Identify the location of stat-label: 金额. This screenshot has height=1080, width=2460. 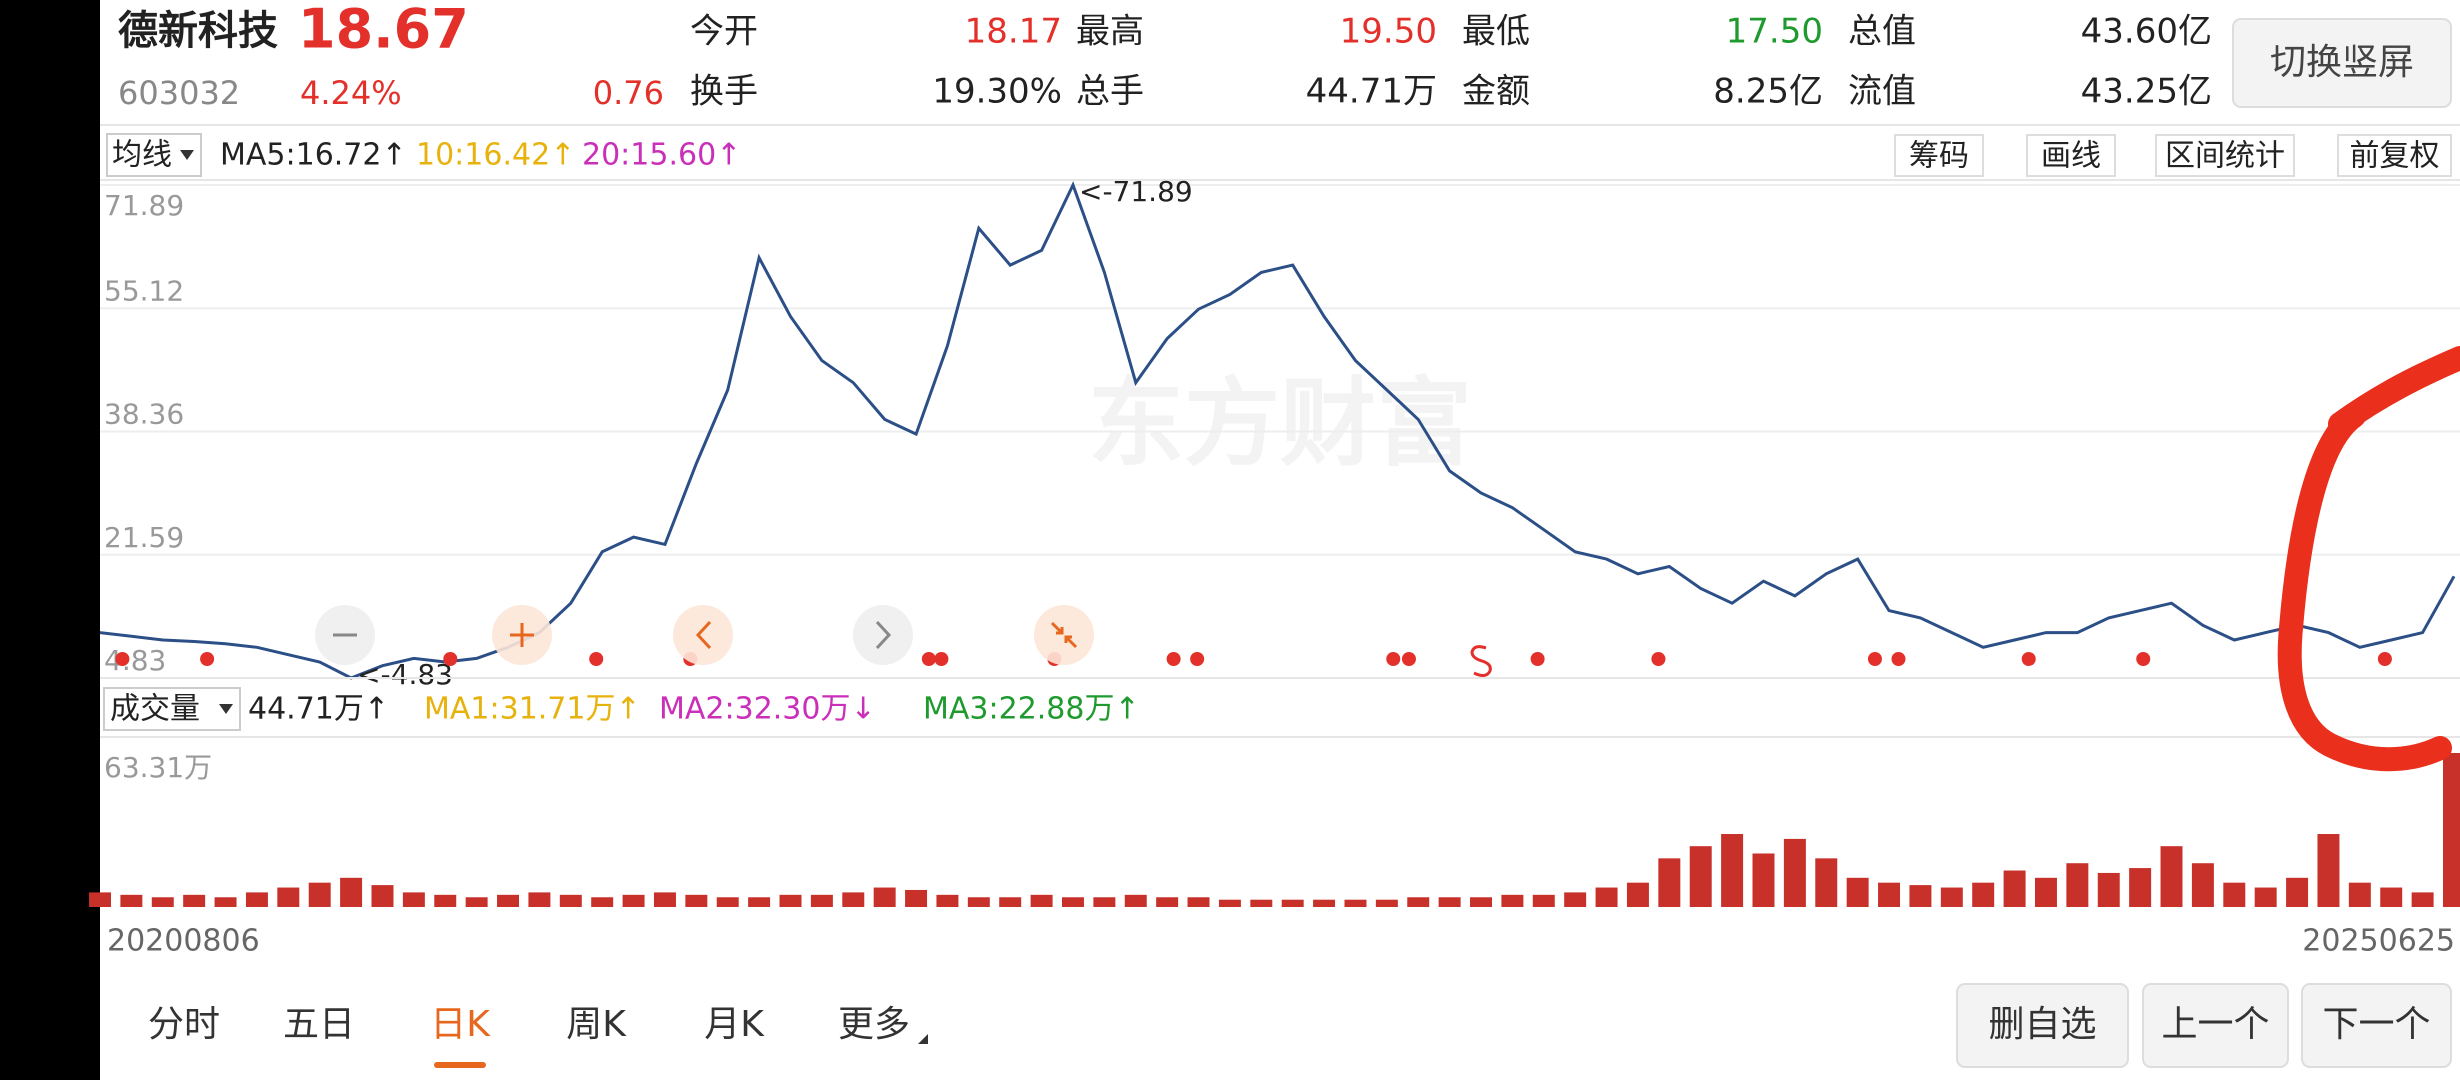
(1496, 92).